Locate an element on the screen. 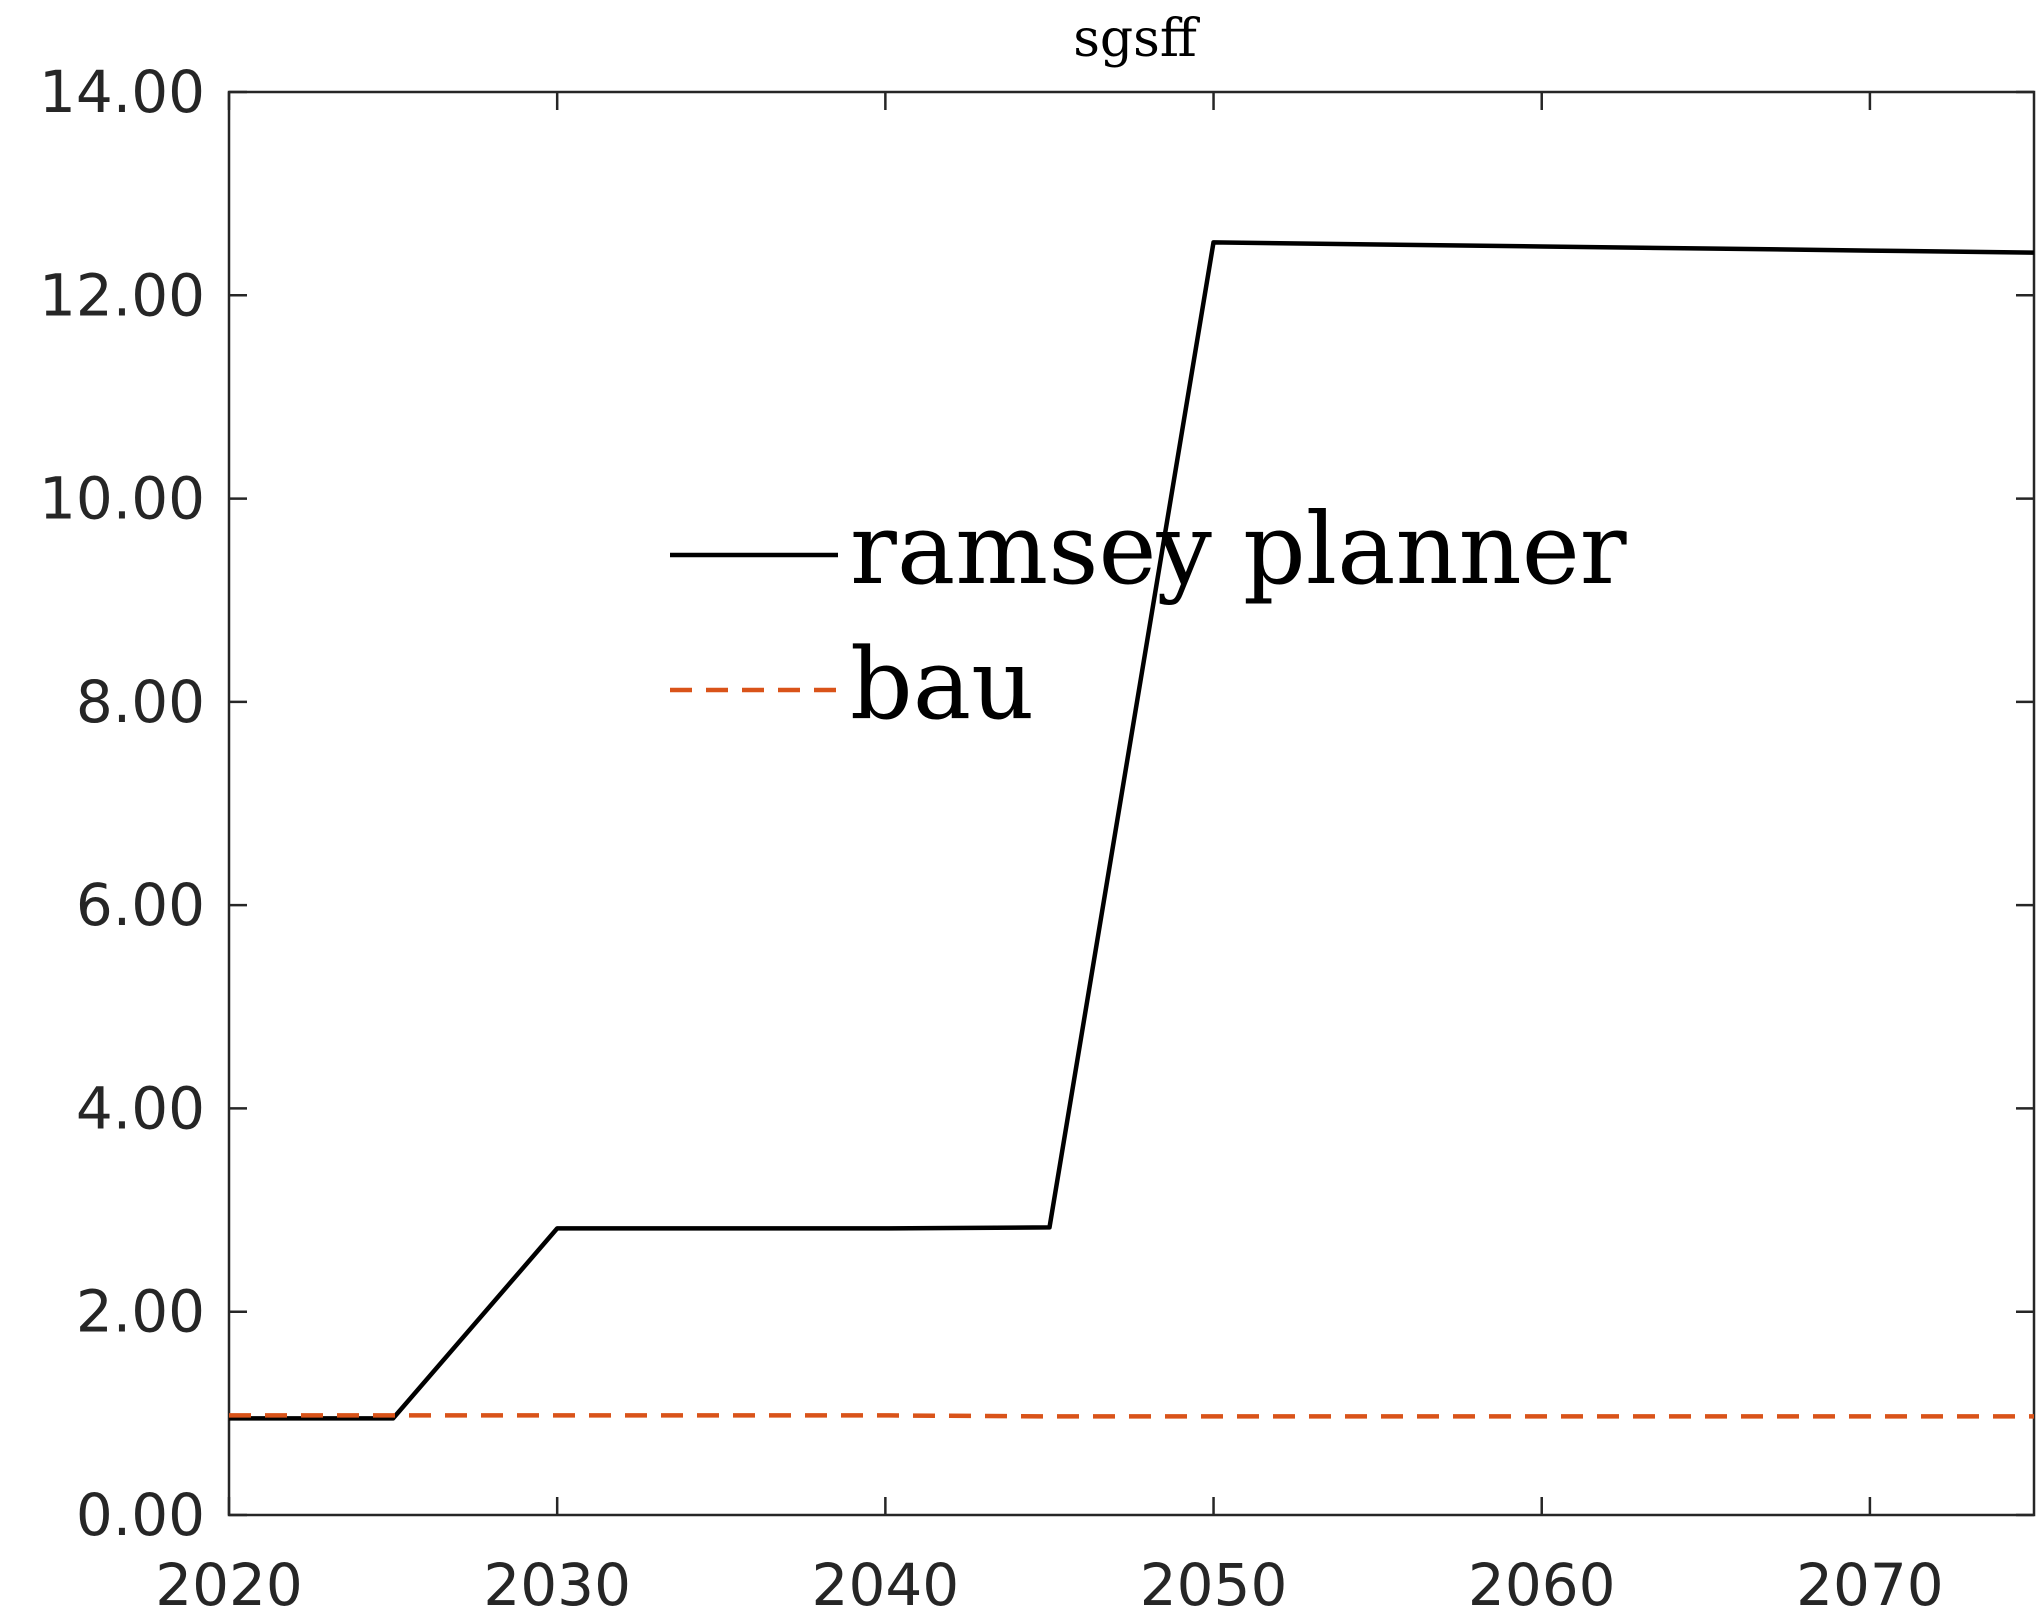 The width and height of the screenshot is (2039, 1614). x-tick-label: 2040 is located at coordinates (886, 1582).